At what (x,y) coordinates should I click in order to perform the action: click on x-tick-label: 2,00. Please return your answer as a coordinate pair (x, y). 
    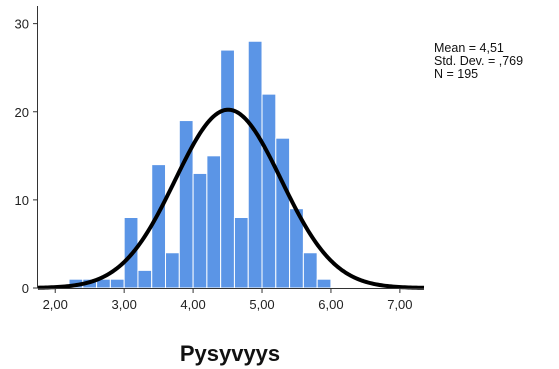
    Looking at the image, I should click on (55, 304).